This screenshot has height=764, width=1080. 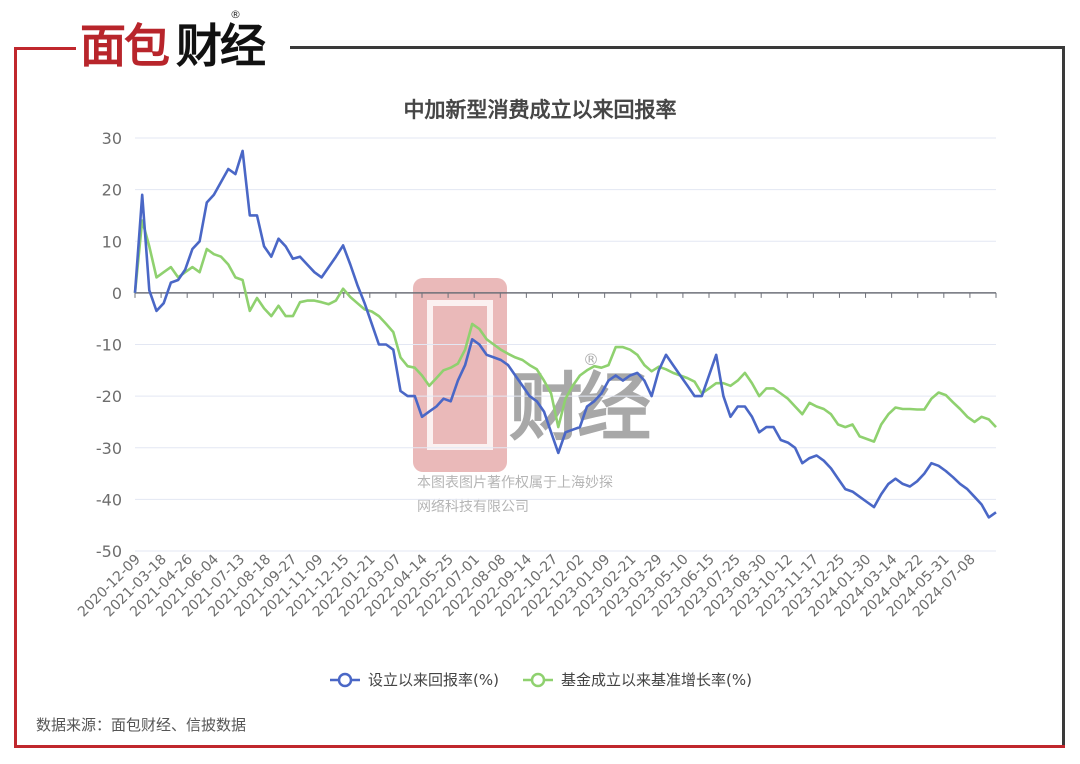 What do you see at coordinates (109, 499) in the screenshot?
I see `y-tick-label: -40` at bounding box center [109, 499].